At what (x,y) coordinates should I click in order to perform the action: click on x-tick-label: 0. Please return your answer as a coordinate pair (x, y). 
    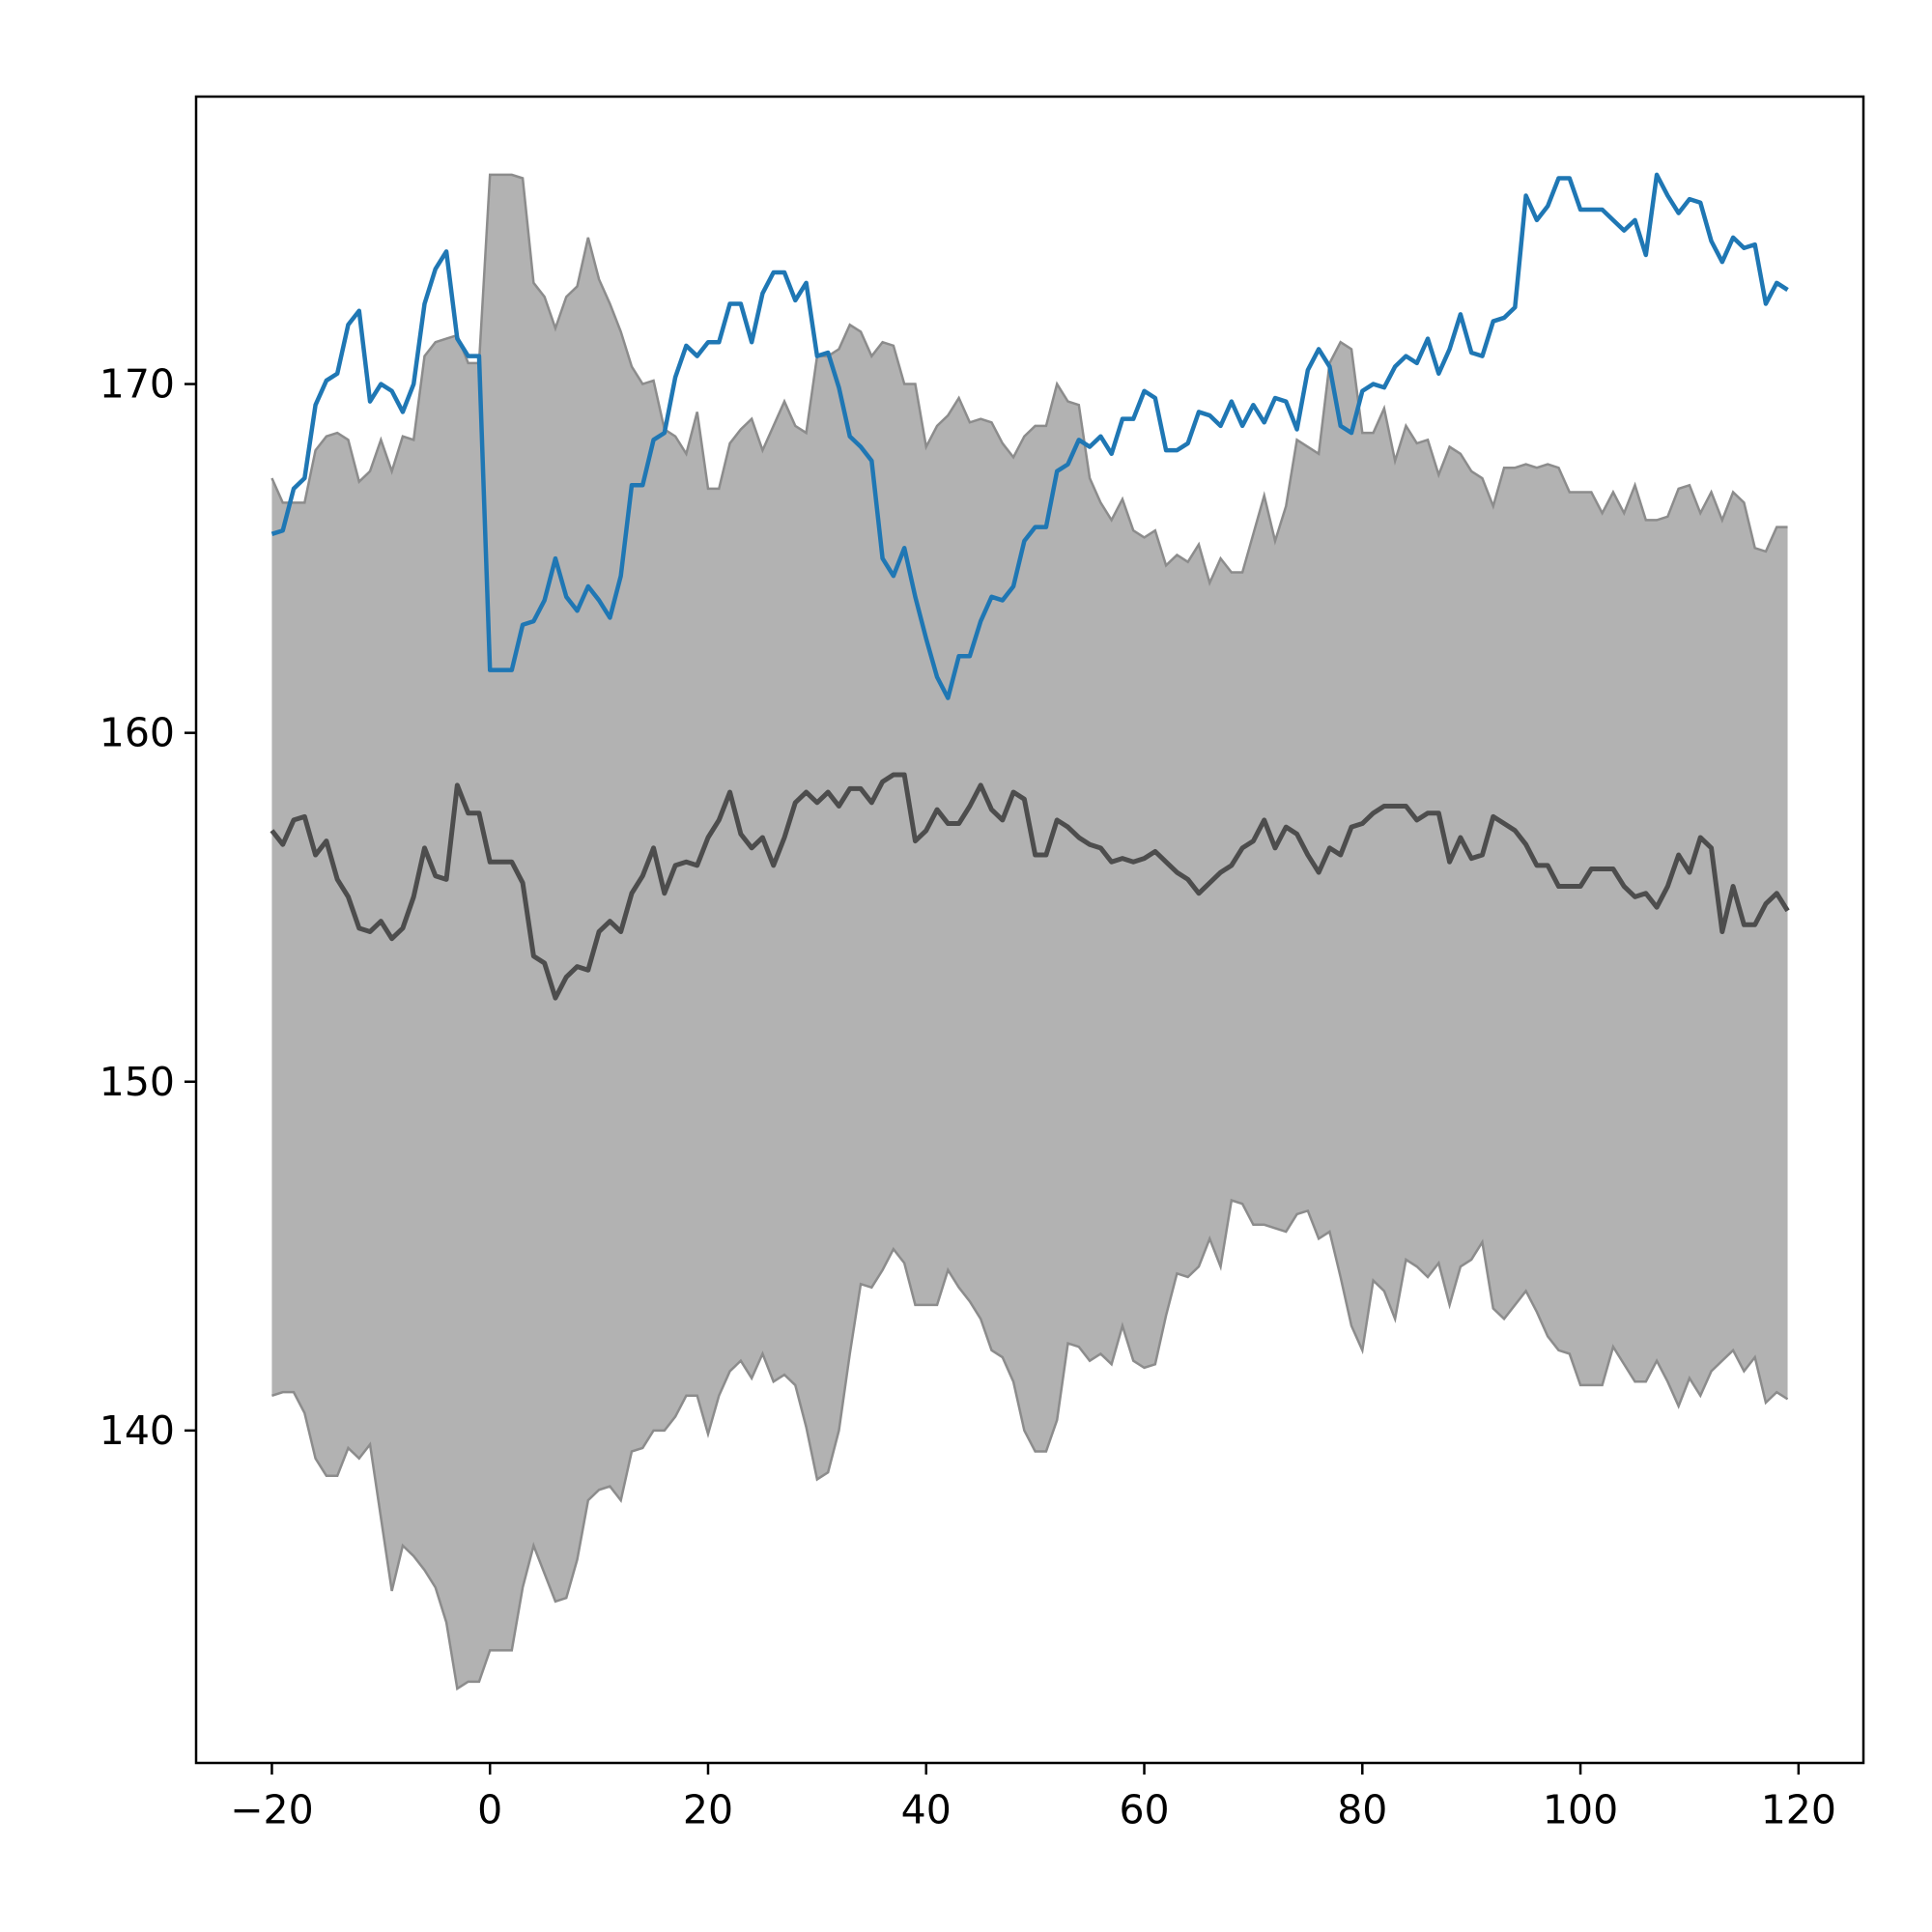
    Looking at the image, I should click on (489, 1809).